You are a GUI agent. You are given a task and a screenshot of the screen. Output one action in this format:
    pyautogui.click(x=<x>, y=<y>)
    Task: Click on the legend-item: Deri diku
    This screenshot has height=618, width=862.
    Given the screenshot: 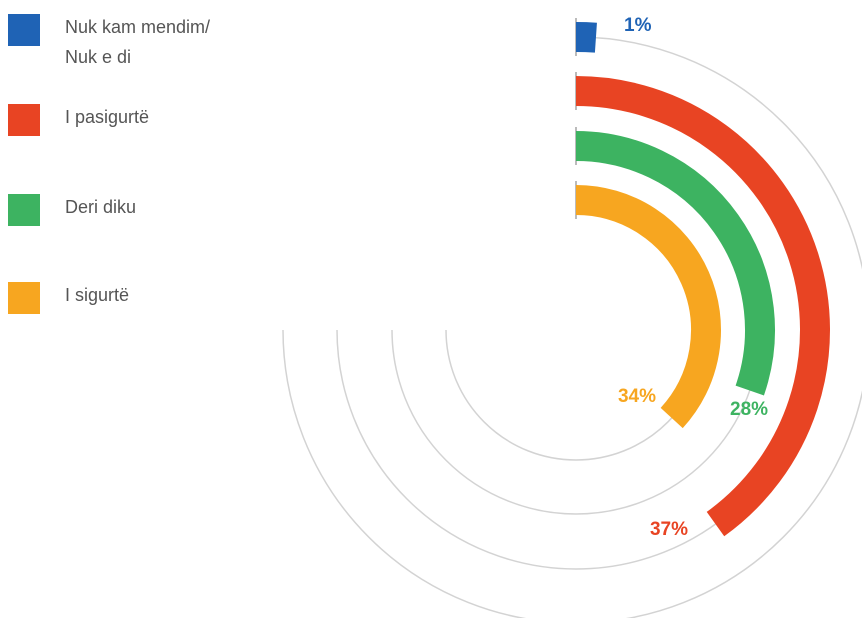 What is the action you would take?
    pyautogui.click(x=126, y=210)
    